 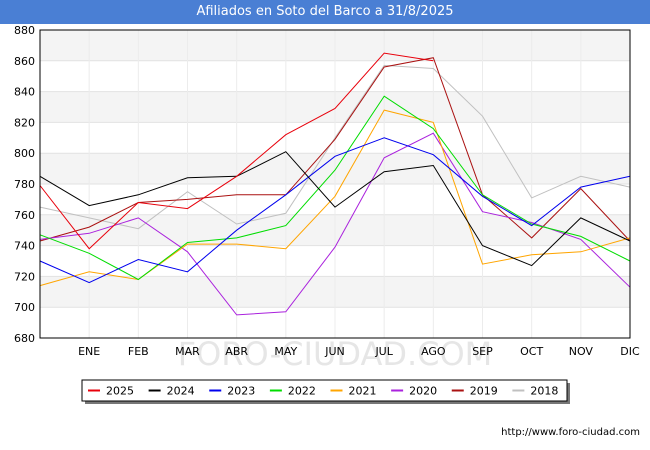 I want to click on chart-title: Afiliados en Soto del Barco a 31/8/2025, so click(x=325, y=12).